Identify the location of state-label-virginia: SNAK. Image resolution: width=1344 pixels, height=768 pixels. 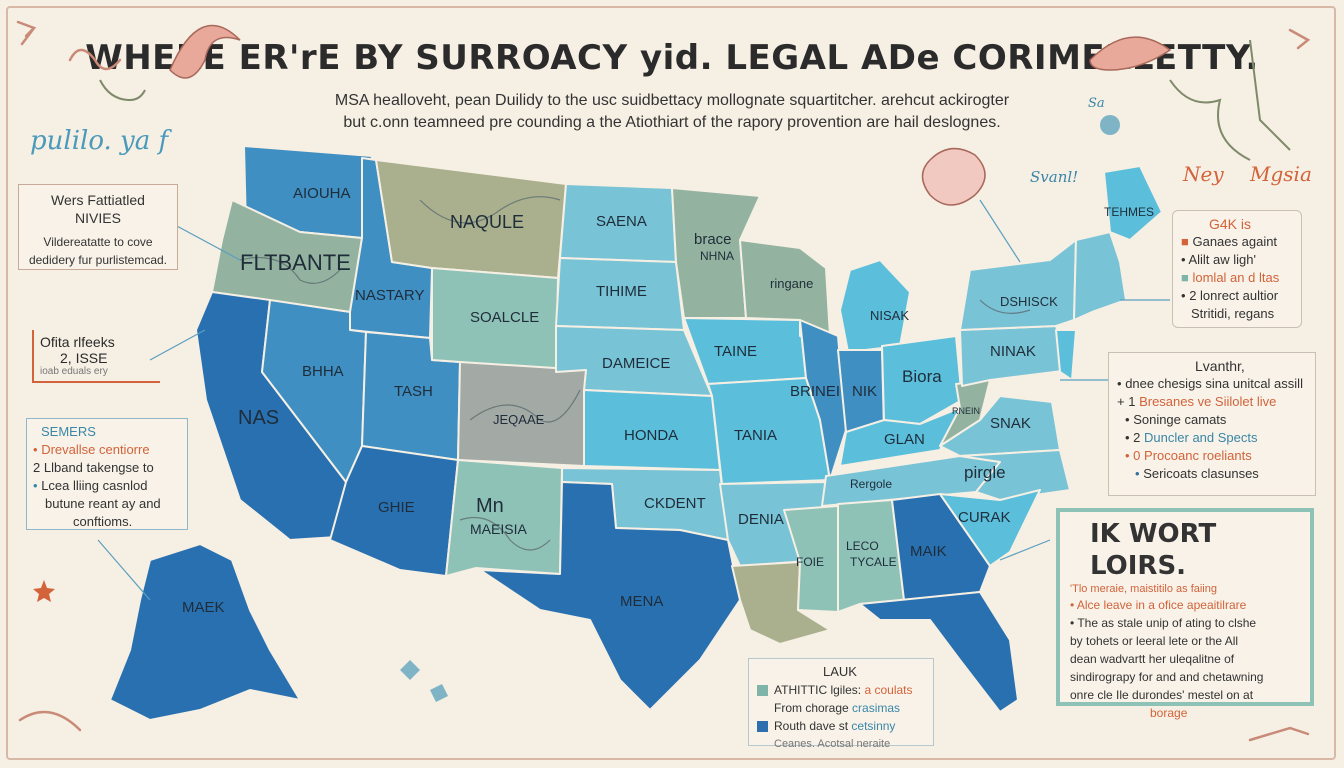
(1010, 423).